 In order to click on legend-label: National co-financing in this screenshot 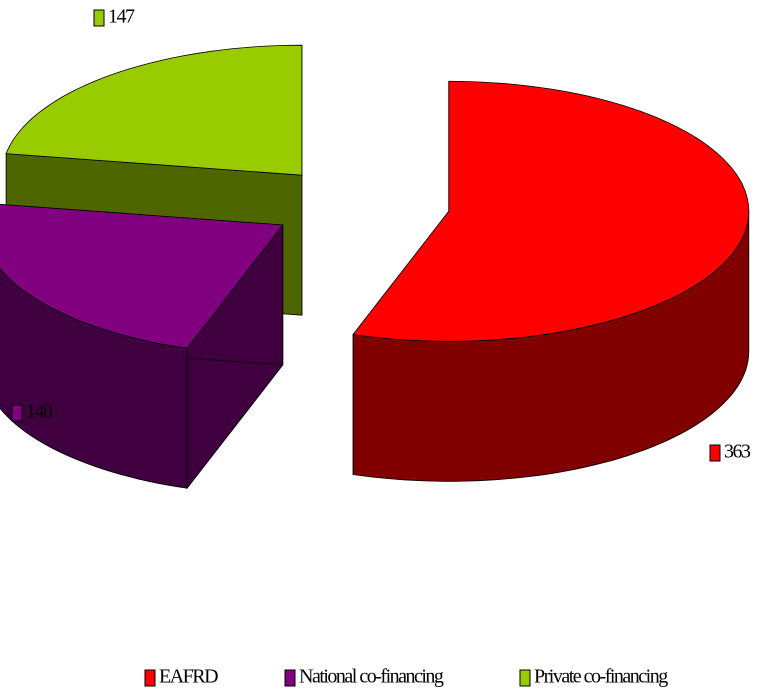, I will do `click(371, 677)`.